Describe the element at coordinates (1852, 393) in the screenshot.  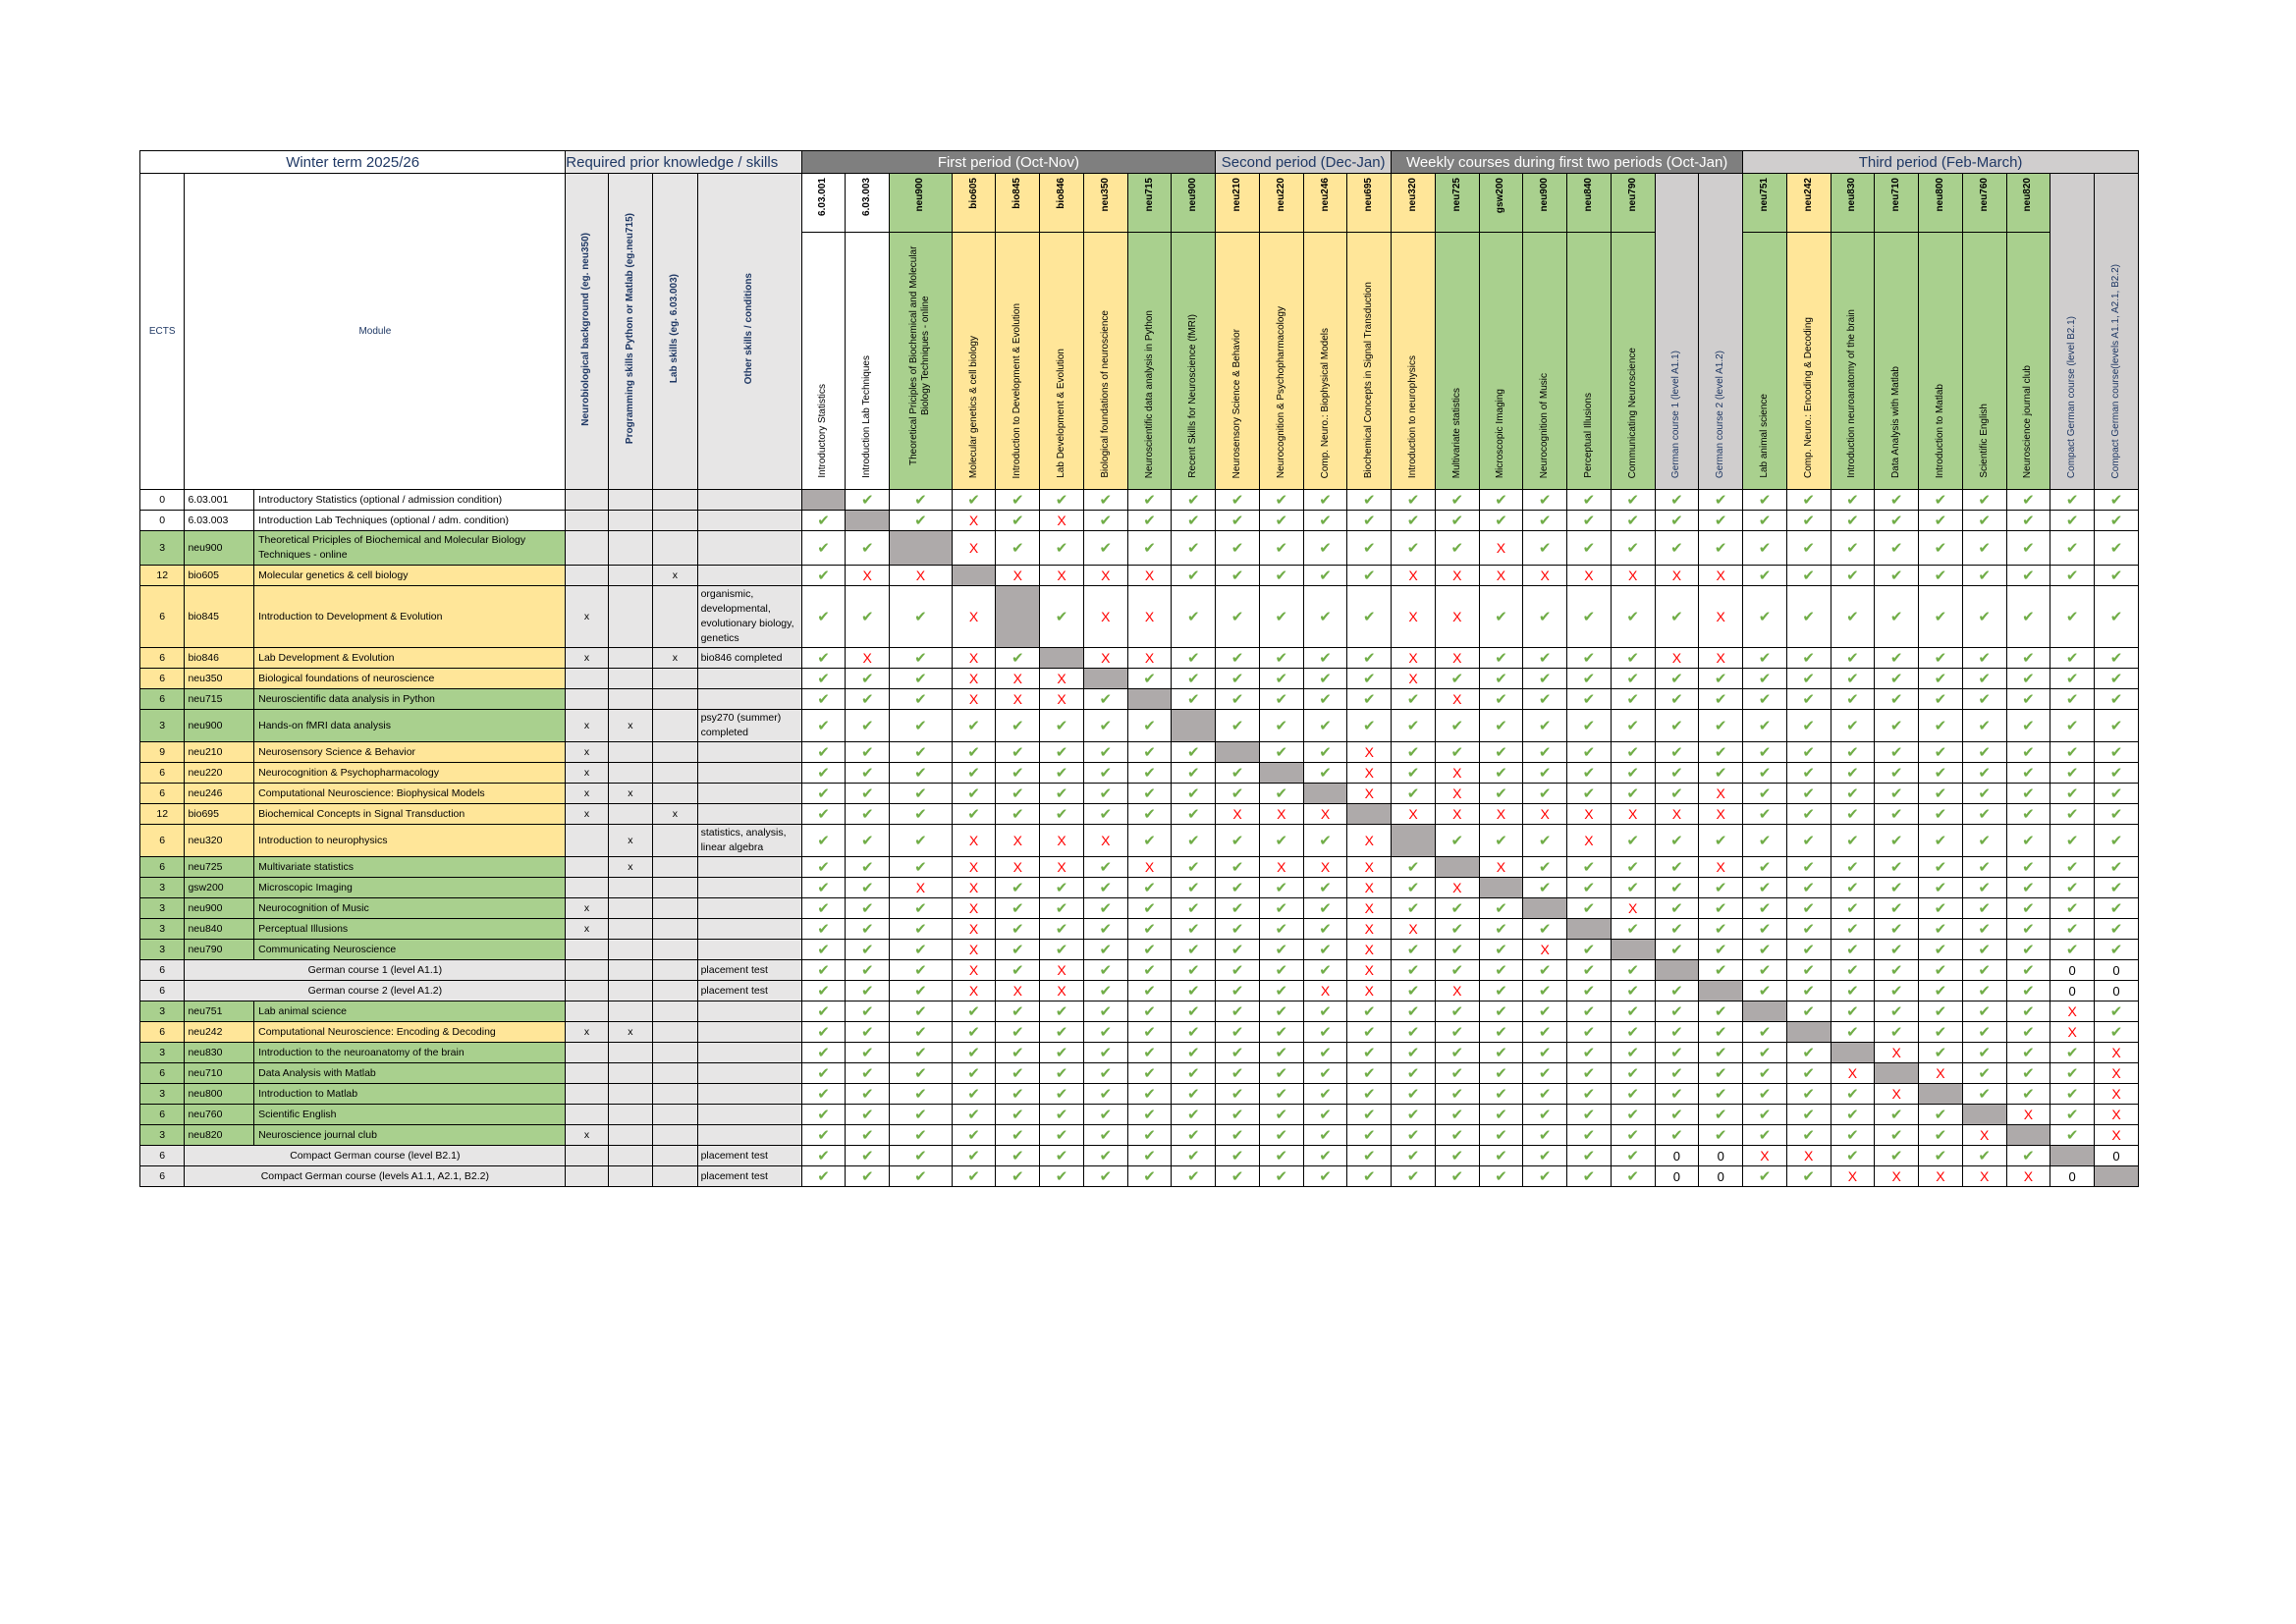
I see `course-name: Introduction neuroanatomy of the brain` at that location.